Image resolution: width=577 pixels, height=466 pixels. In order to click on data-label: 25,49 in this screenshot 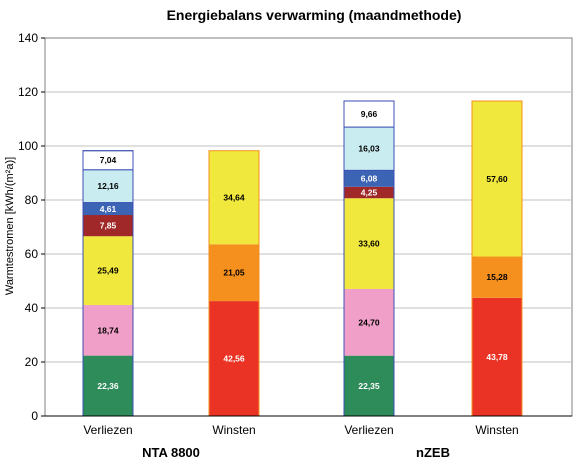, I will do `click(108, 271)`.